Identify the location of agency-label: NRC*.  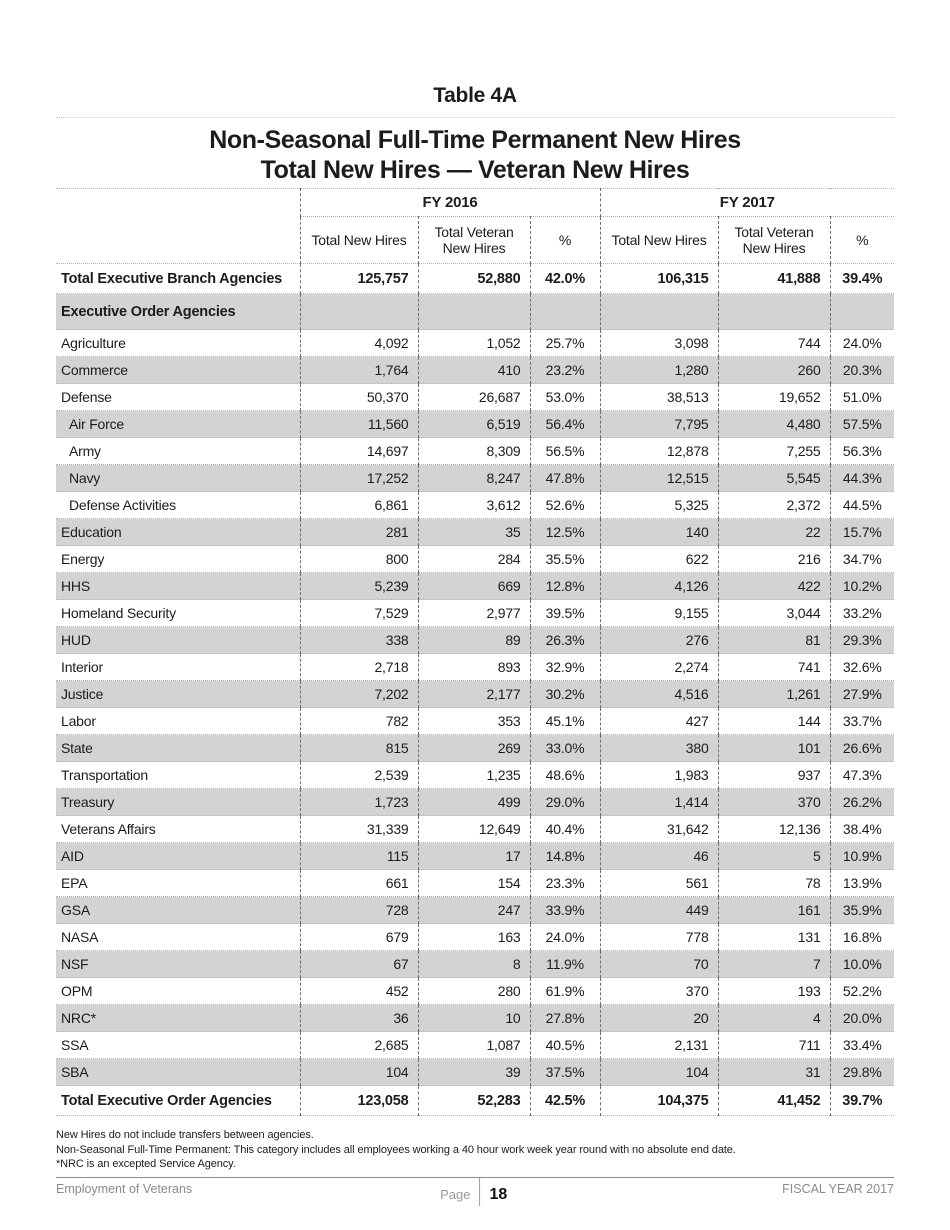
(178, 1018).